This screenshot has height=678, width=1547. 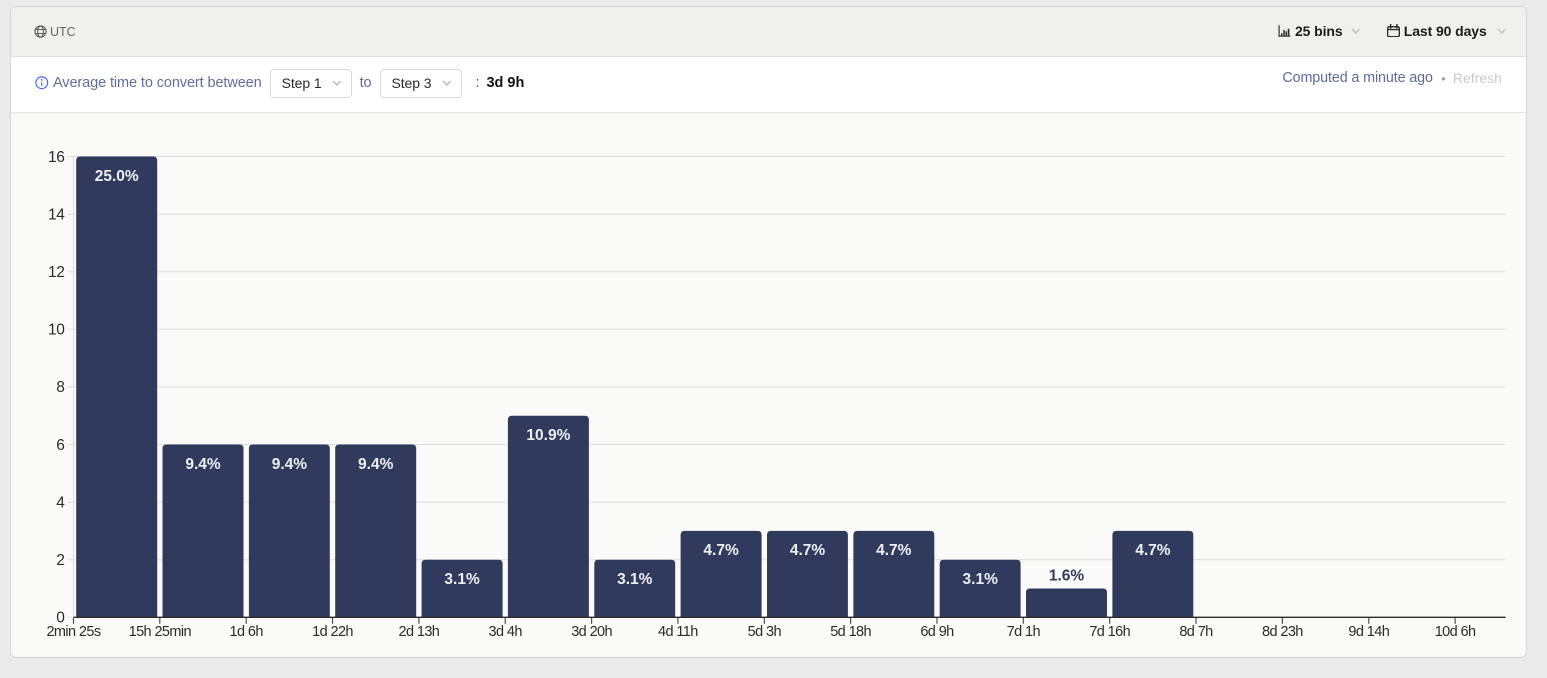 What do you see at coordinates (1455, 632) in the screenshot?
I see `svg-text: 10d 6h` at bounding box center [1455, 632].